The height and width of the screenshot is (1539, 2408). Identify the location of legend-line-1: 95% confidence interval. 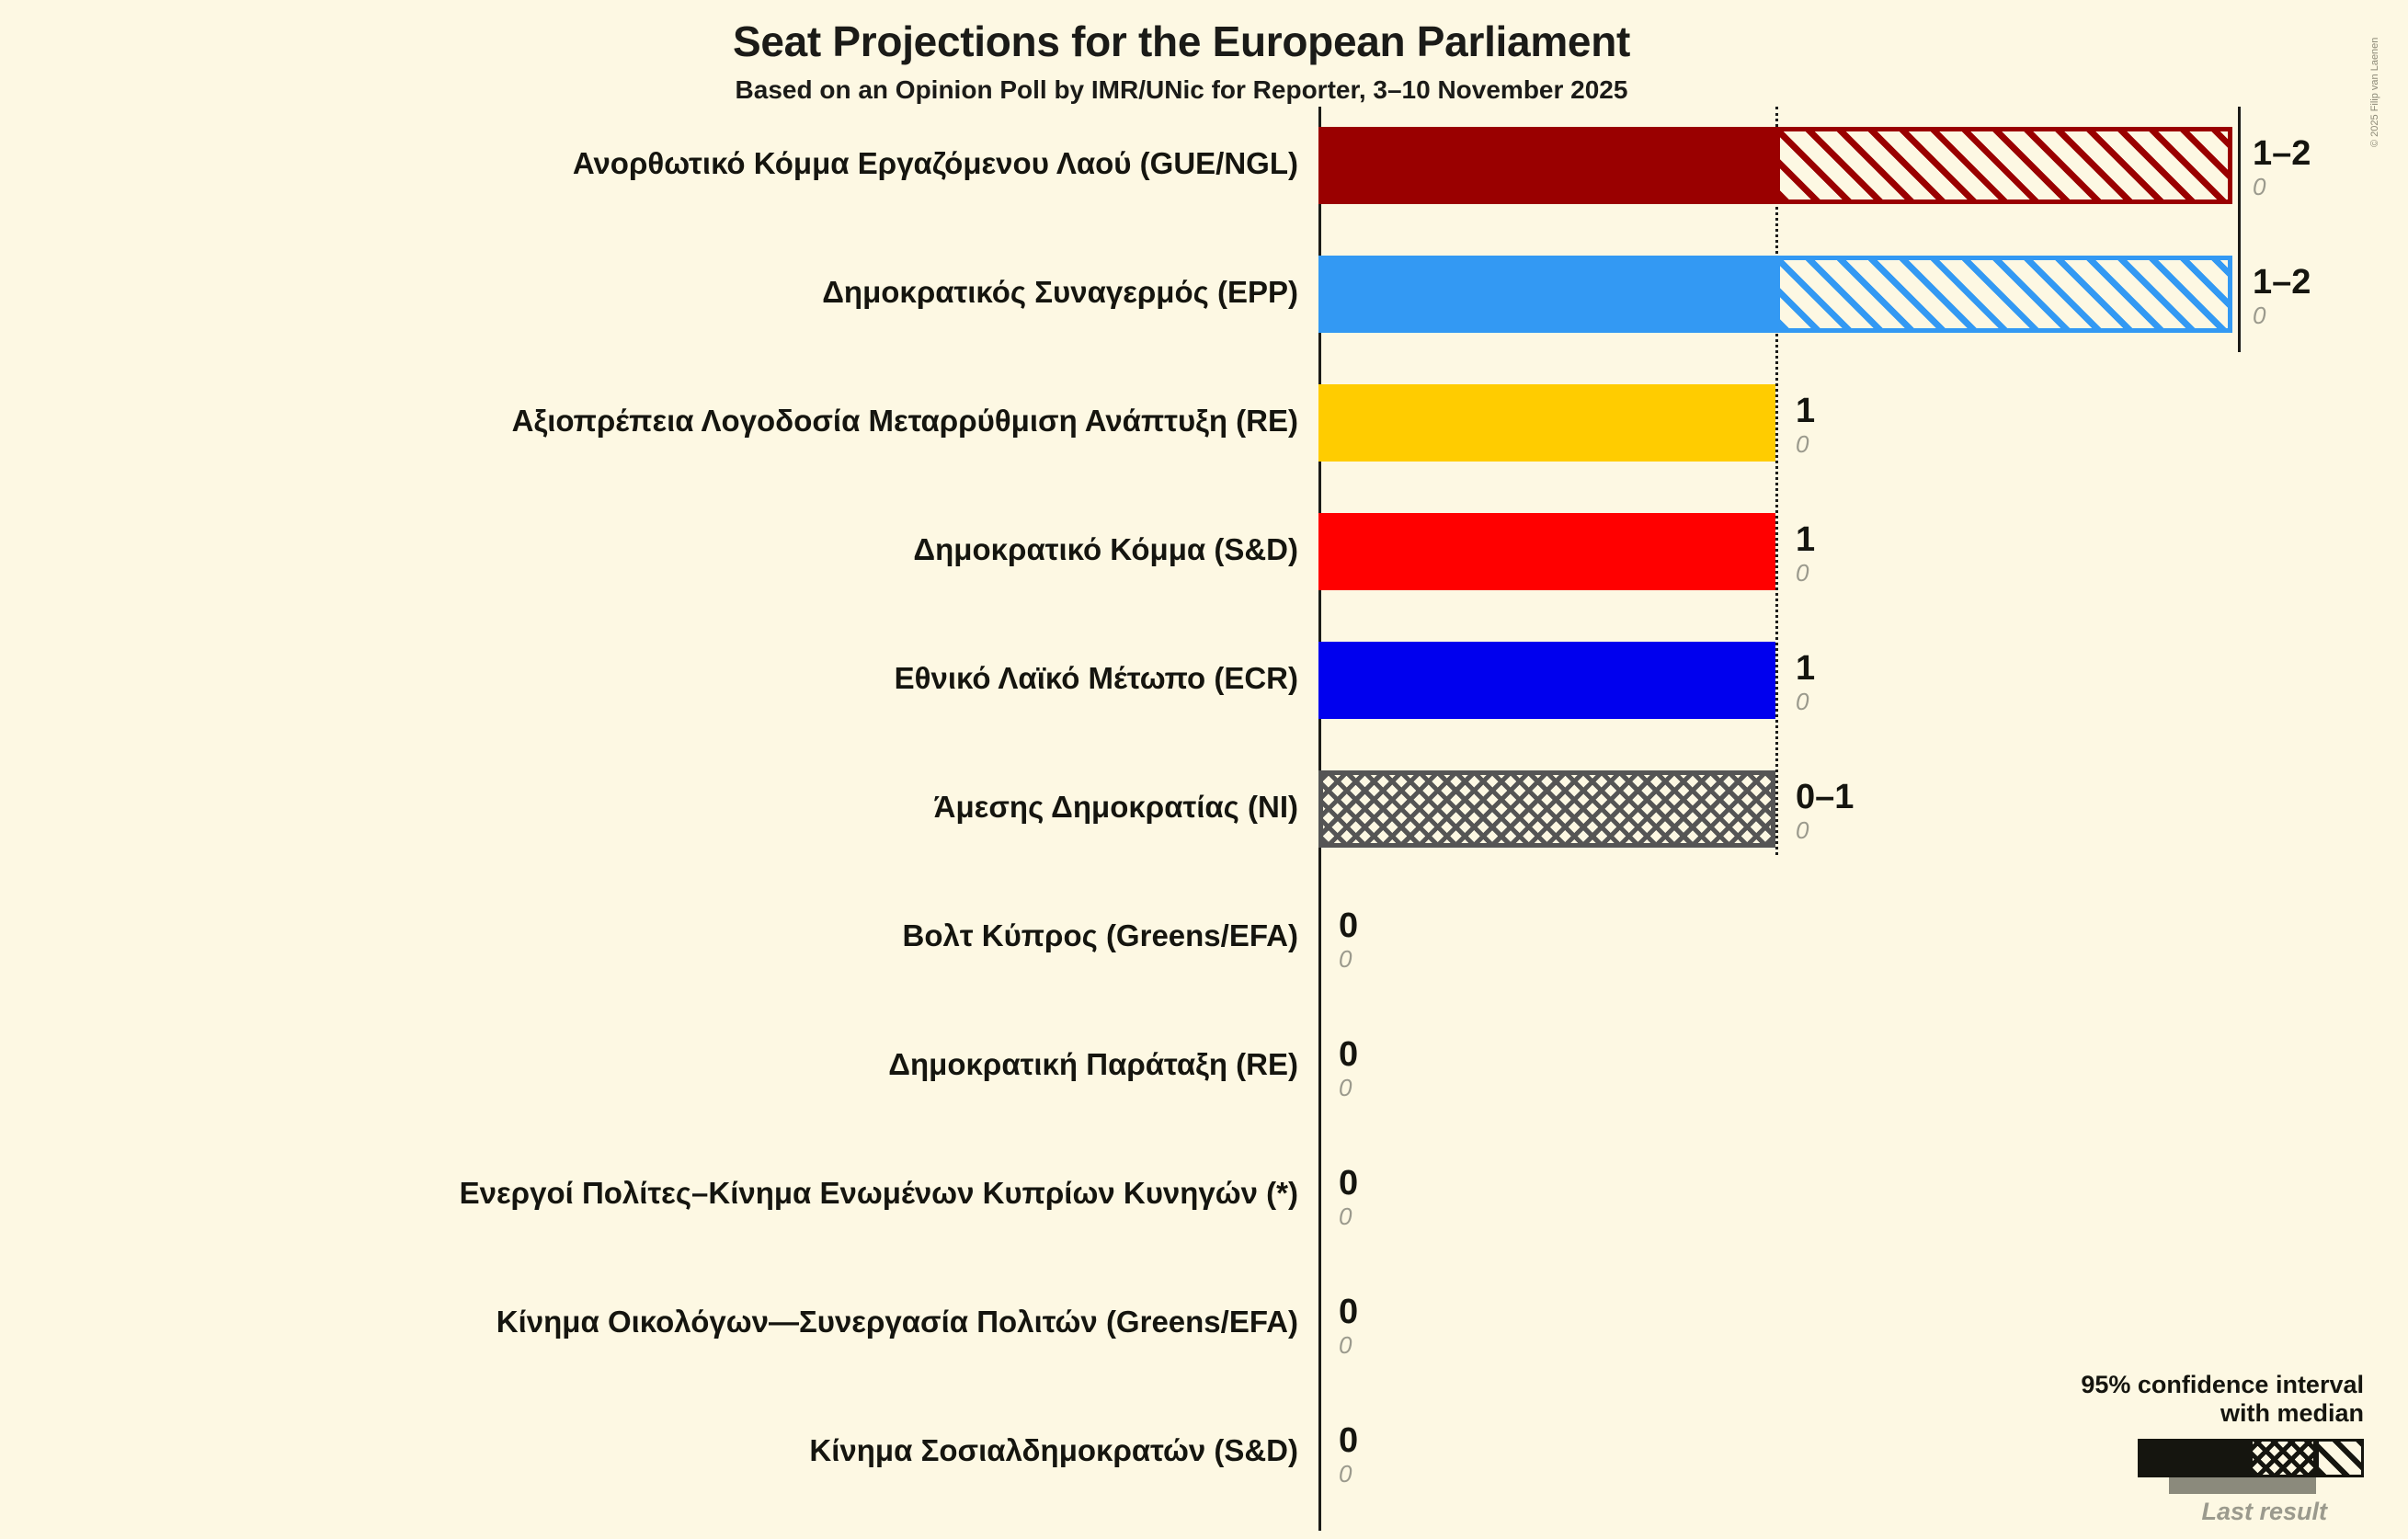
(2223, 1384).